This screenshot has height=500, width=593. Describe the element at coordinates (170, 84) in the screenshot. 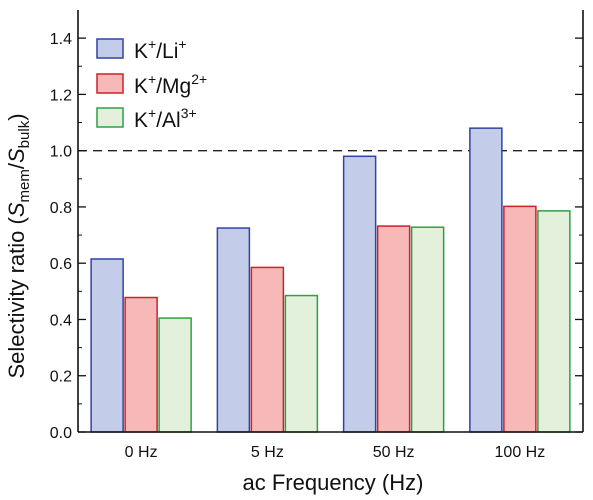

I see `legend-label-mg: K+/Mg2+` at that location.